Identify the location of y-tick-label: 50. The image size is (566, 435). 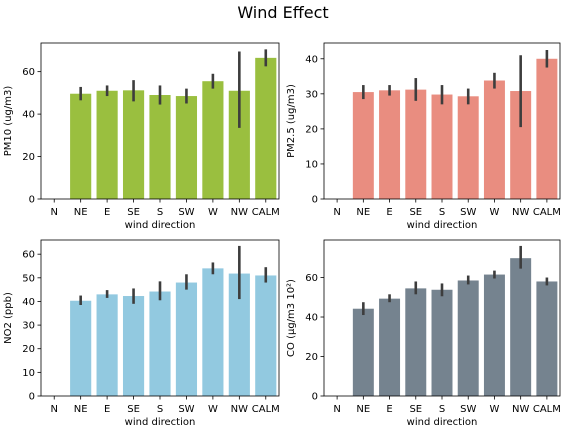
(28, 278).